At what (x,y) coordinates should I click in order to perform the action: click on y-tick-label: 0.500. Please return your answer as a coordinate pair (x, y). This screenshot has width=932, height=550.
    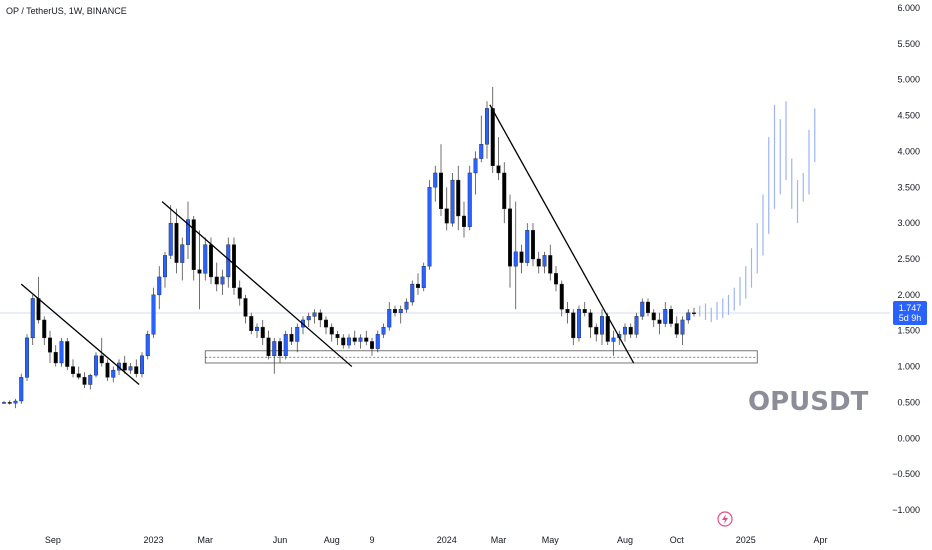
    Looking at the image, I should click on (908, 402).